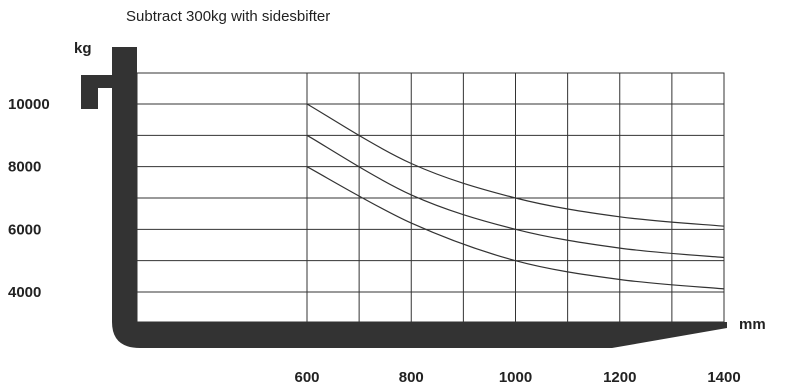  What do you see at coordinates (29, 104) in the screenshot?
I see `y-tick-label: 10000` at bounding box center [29, 104].